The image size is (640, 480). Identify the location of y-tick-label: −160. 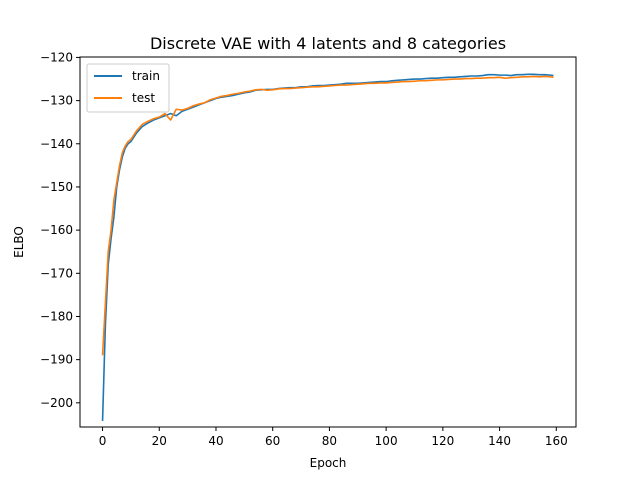
(56, 230).